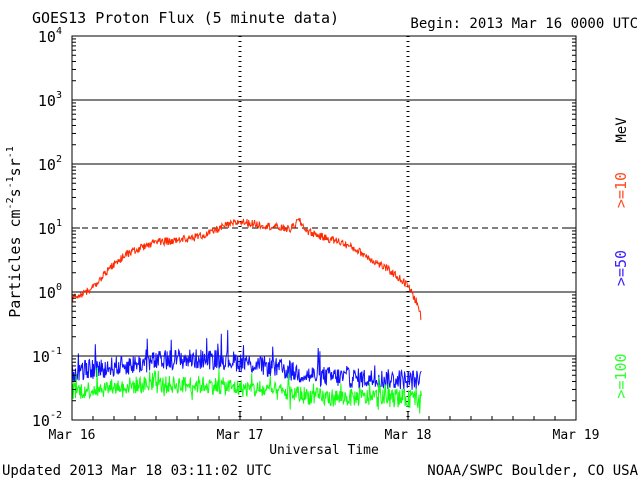 This screenshot has height=480, width=640. I want to click on y-axis-label: Particles cm-2s-1sr-1, so click(14, 232).